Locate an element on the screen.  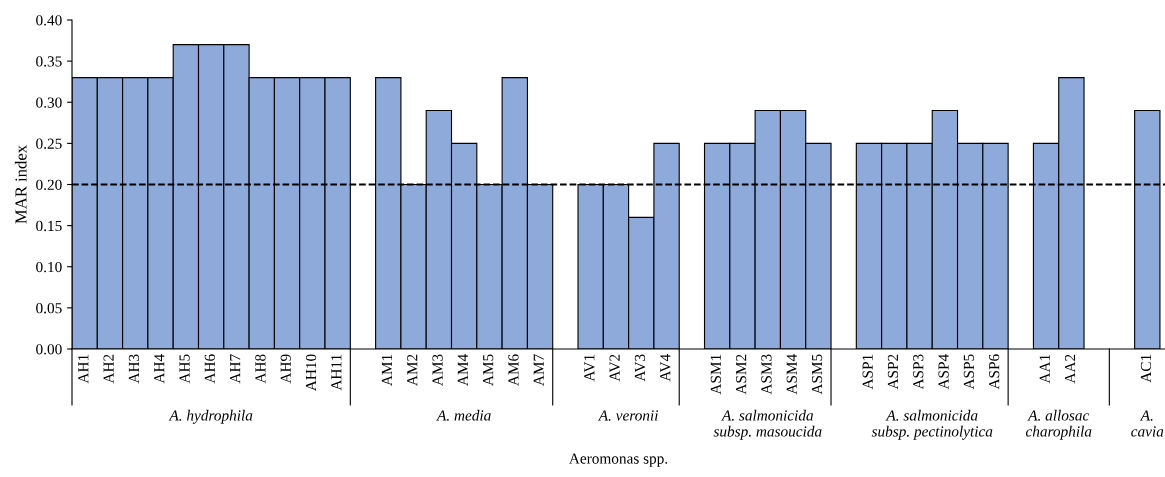
y-tick-label: 0.00 is located at coordinates (49, 349).